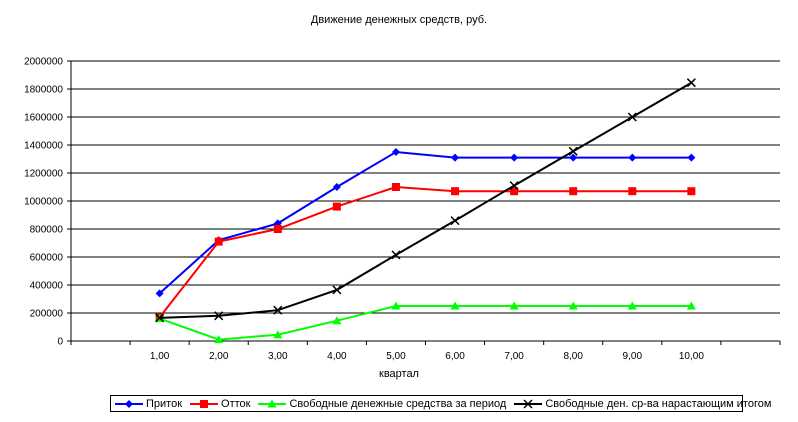  Describe the element at coordinates (396, 356) in the screenshot. I see `x-tick-label: 5,00` at that location.